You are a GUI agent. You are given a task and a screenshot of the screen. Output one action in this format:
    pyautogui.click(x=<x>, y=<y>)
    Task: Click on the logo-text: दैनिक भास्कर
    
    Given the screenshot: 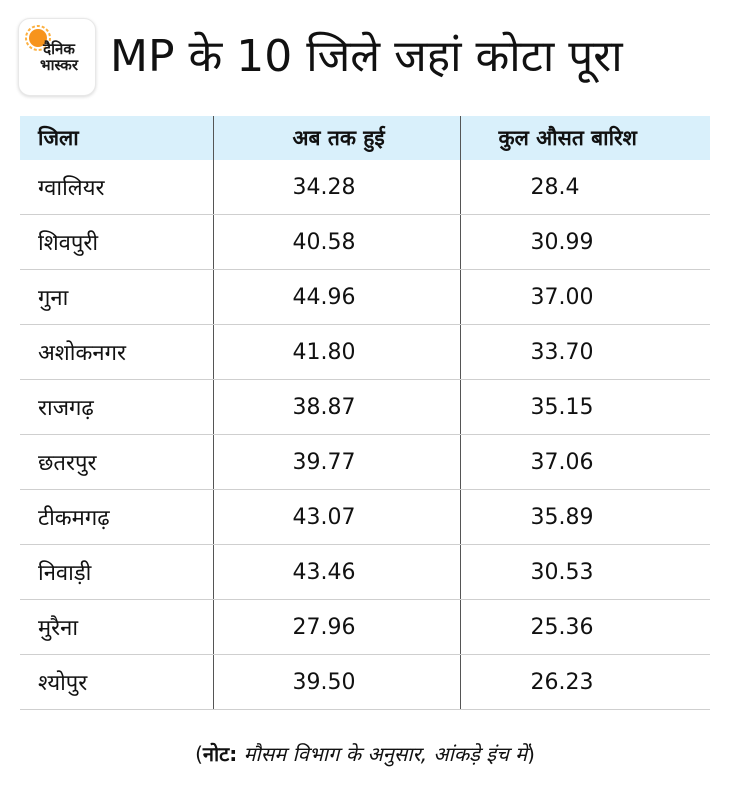 What is the action you would take?
    pyautogui.click(x=59, y=57)
    